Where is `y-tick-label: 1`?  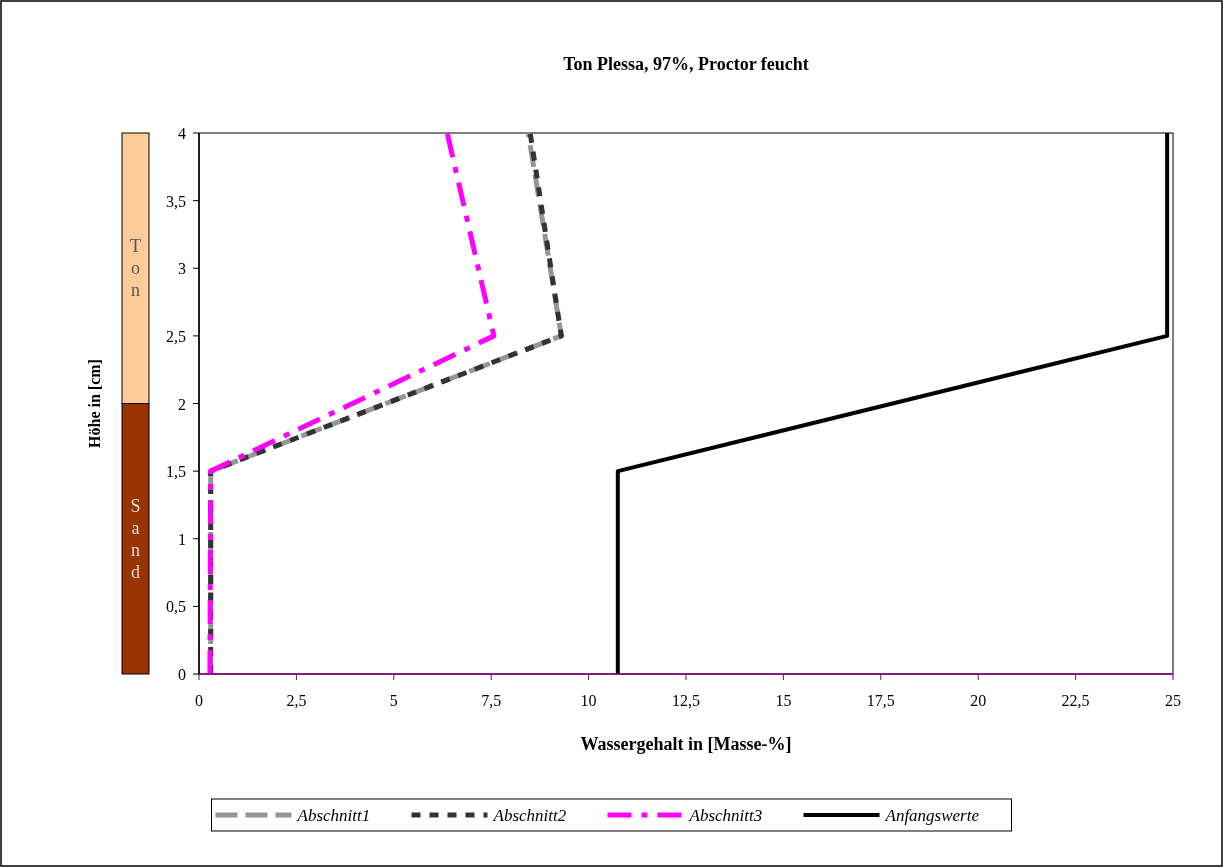 y-tick-label: 1 is located at coordinates (182, 539).